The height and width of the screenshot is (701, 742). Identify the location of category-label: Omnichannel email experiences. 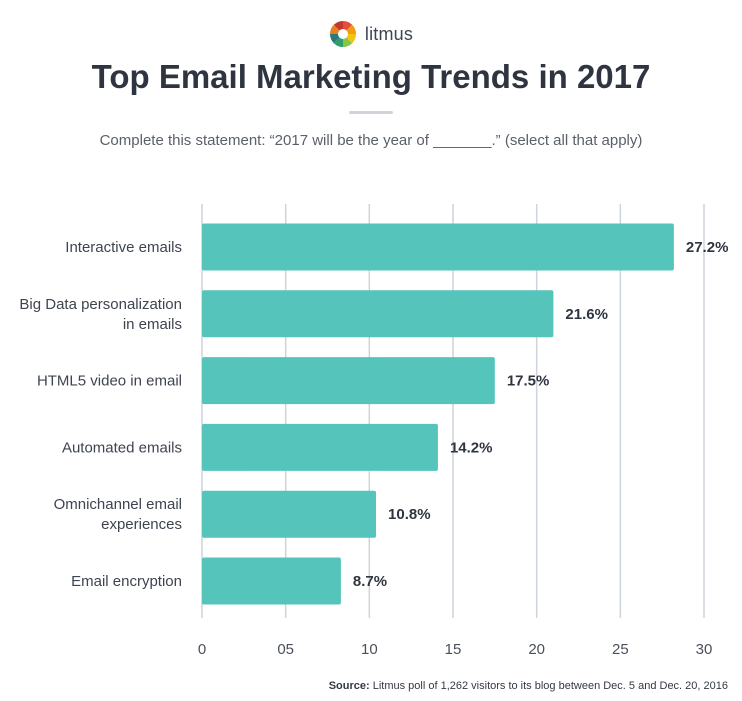
(118, 514).